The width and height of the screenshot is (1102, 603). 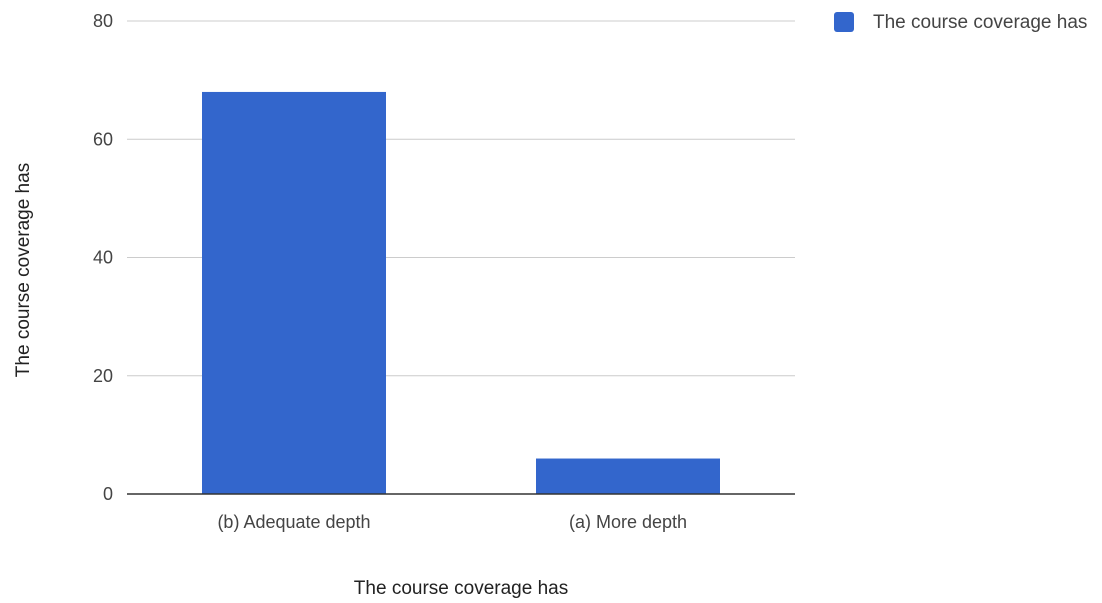 I want to click on y-tick-label: 40, so click(x=103, y=258).